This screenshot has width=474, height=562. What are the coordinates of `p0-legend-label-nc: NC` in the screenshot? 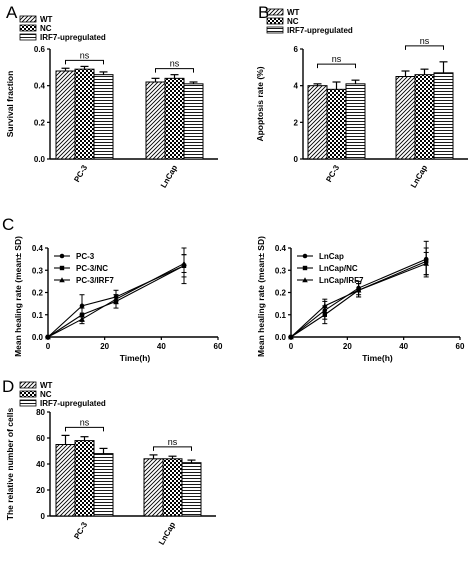 It's located at (46, 28).